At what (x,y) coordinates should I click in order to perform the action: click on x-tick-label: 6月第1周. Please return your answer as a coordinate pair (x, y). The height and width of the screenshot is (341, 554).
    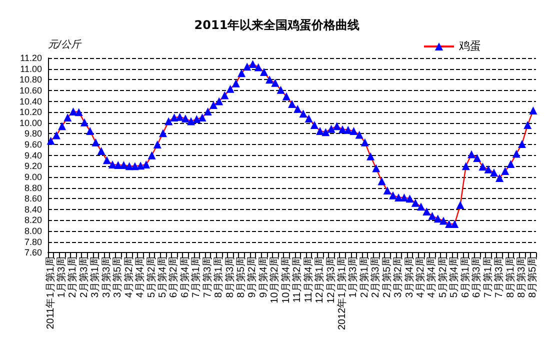
    Looking at the image, I should click on (465, 277).